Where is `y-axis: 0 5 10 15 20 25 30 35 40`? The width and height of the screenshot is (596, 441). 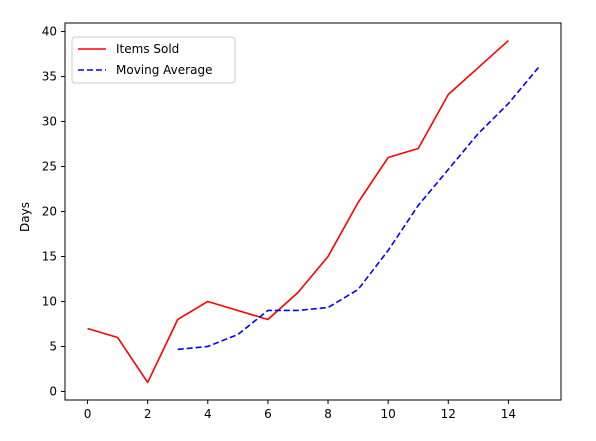 y-axis: 0 5 10 15 20 25 30 35 40 is located at coordinates (53, 211).